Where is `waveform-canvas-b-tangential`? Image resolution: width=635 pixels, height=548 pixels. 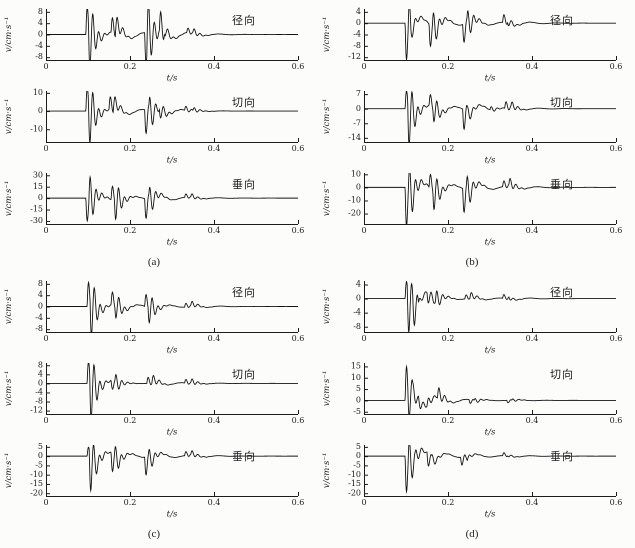 waveform-canvas-b-tangential is located at coordinates (472, 127).